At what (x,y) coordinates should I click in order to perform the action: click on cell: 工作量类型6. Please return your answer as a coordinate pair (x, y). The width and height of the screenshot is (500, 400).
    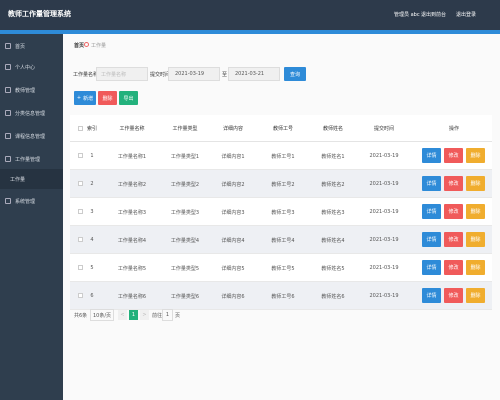
    Looking at the image, I should click on (185, 296).